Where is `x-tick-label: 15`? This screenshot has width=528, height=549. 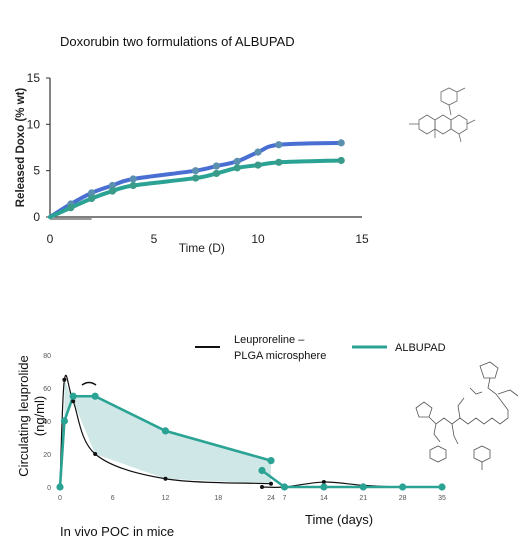 x-tick-label: 15 is located at coordinates (362, 239).